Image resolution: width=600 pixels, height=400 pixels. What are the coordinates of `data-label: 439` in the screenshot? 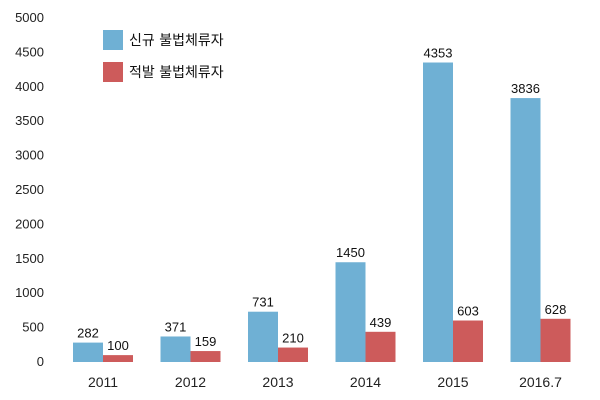 It's located at (381, 322).